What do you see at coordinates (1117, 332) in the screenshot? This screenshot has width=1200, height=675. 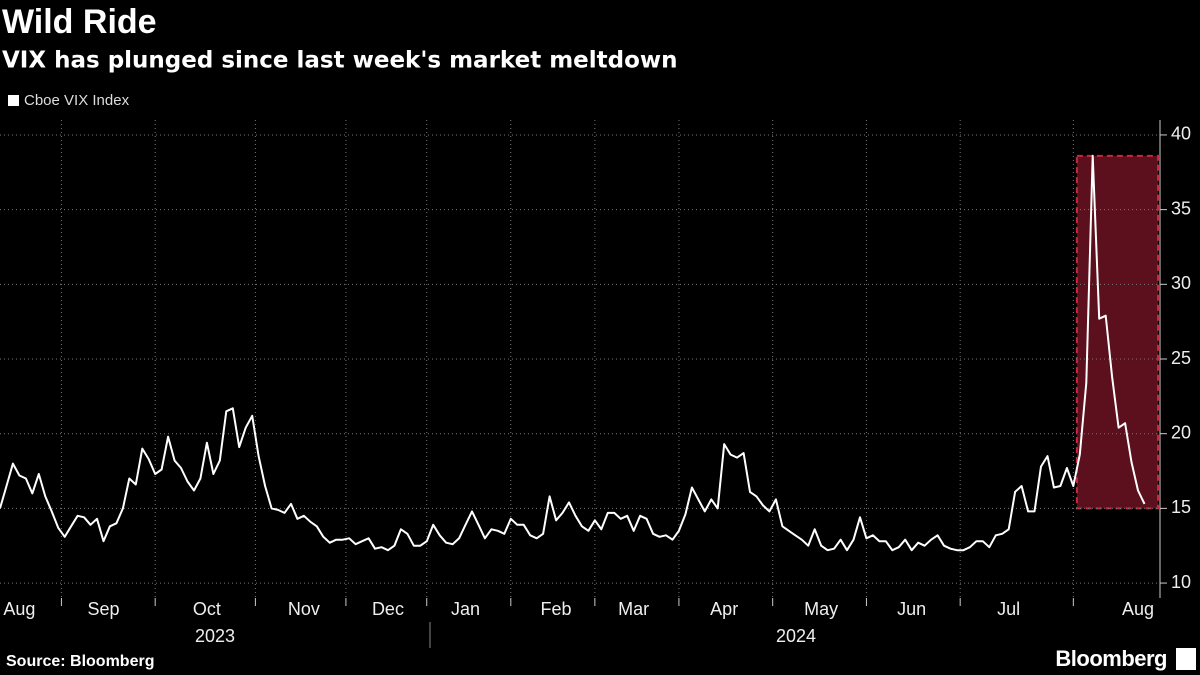 I see `highlight-box` at bounding box center [1117, 332].